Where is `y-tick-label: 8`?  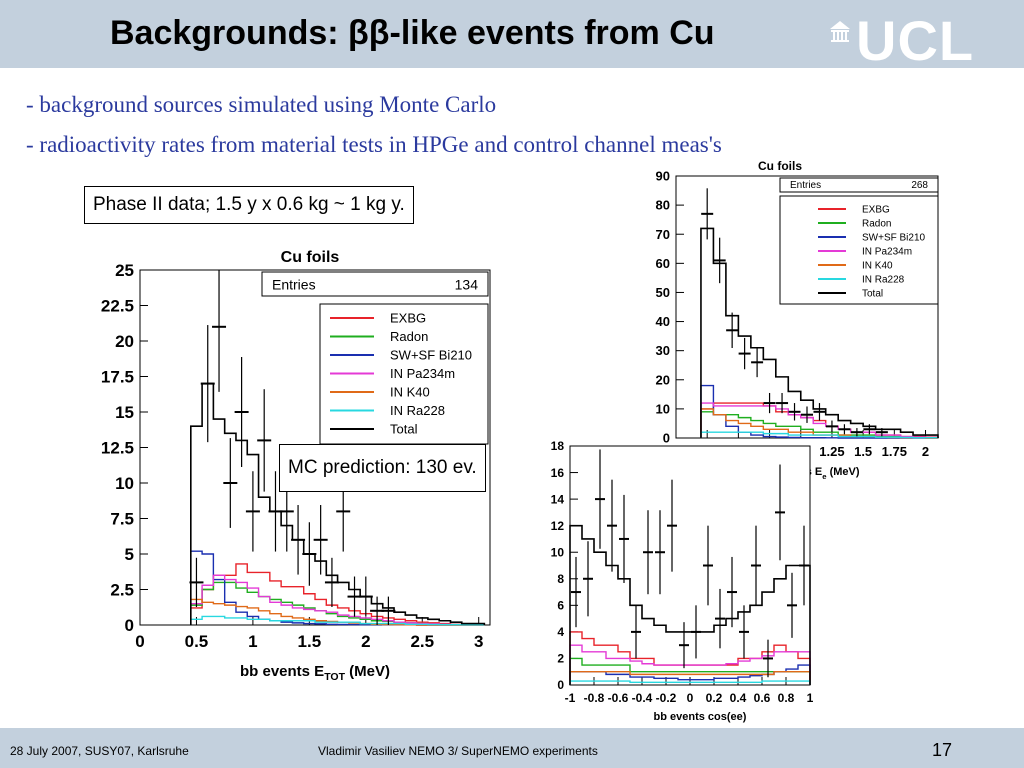 y-tick-label: 8 is located at coordinates (560, 579).